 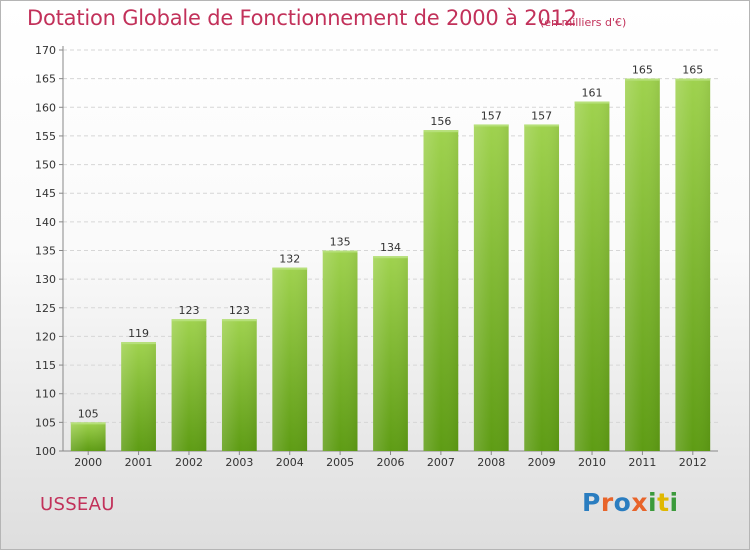 I want to click on y-tick-label: 100, so click(x=45, y=451).